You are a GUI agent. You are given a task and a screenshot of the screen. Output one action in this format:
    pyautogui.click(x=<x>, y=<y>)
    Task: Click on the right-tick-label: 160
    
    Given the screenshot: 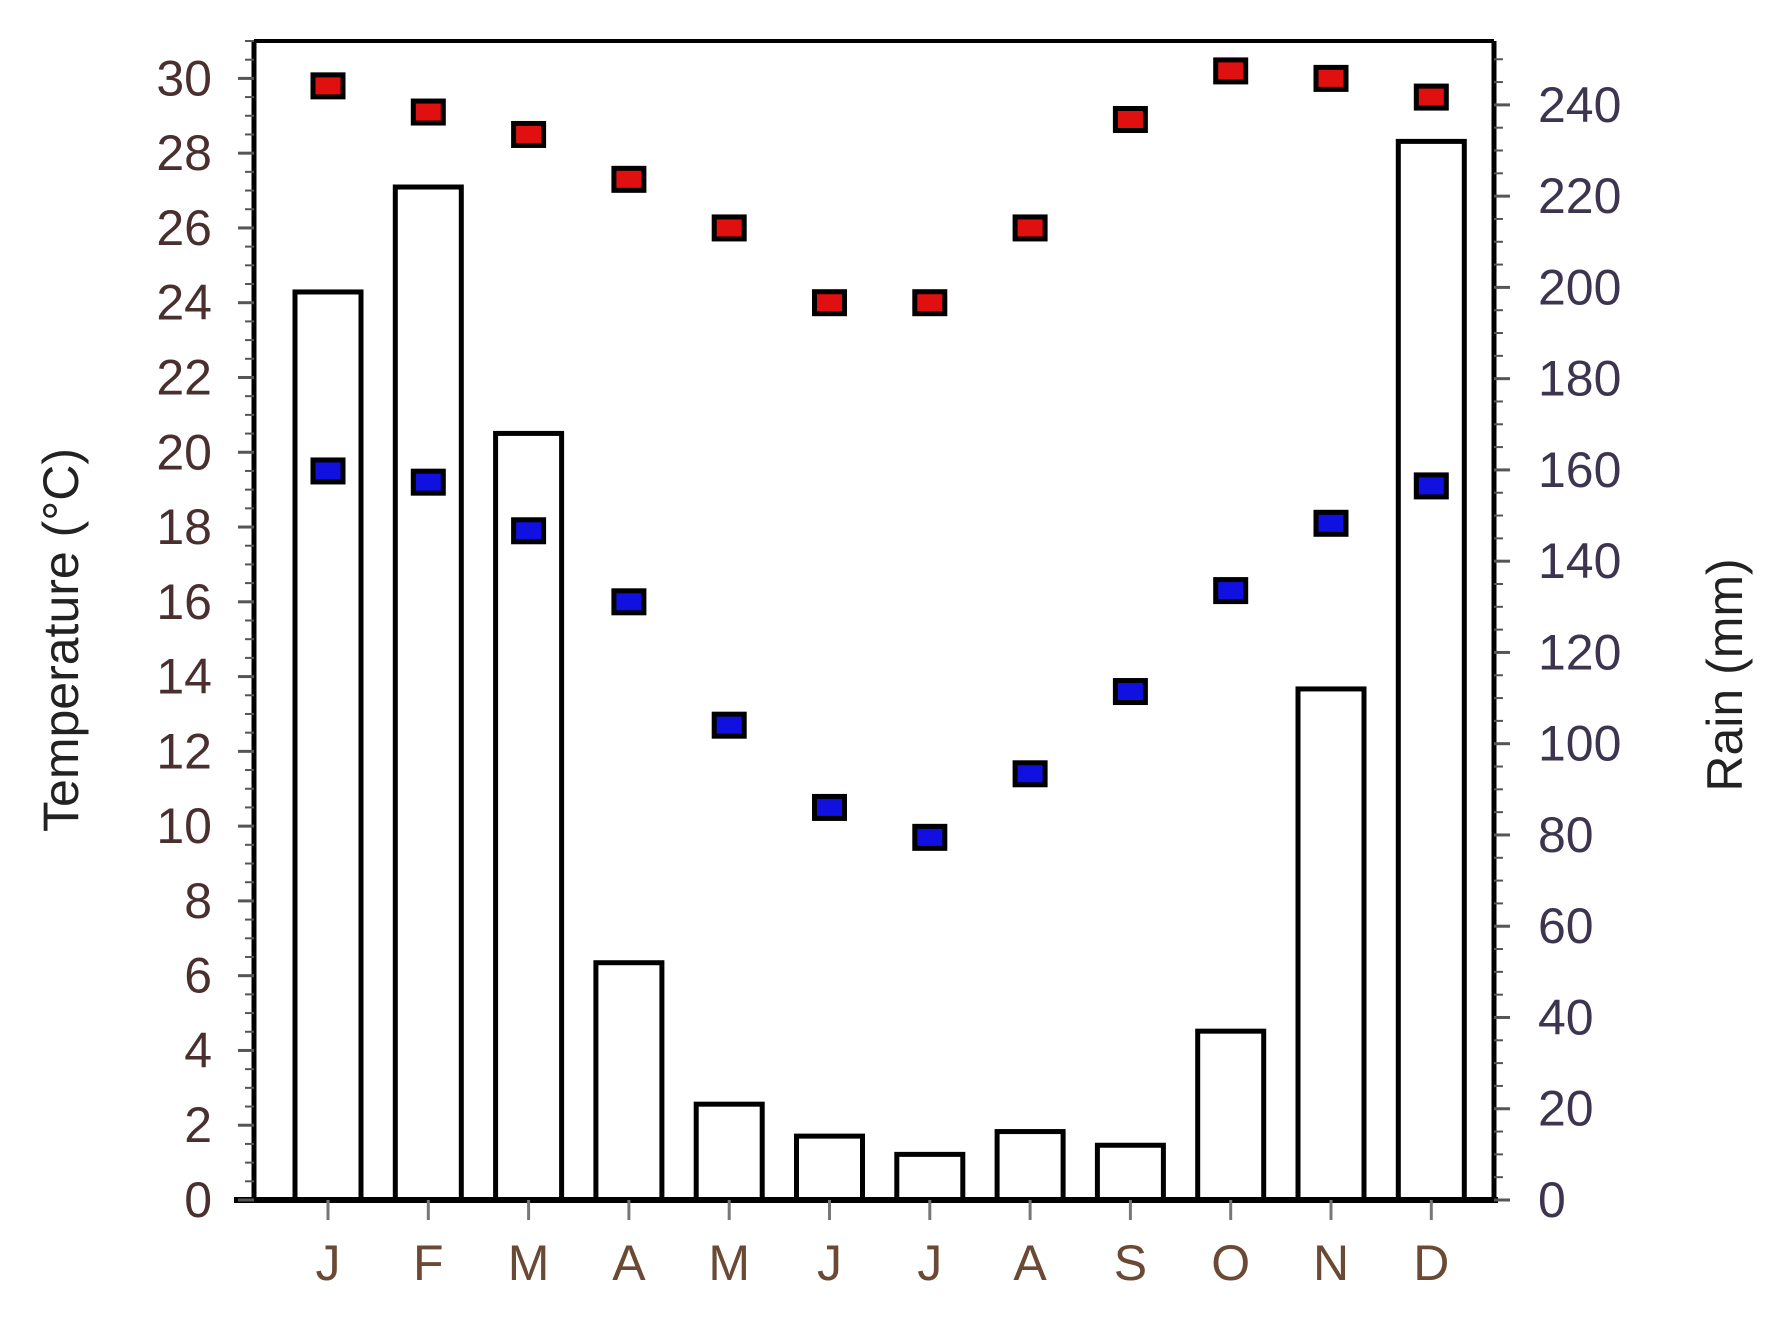 What is the action you would take?
    pyautogui.click(x=1579, y=470)
    